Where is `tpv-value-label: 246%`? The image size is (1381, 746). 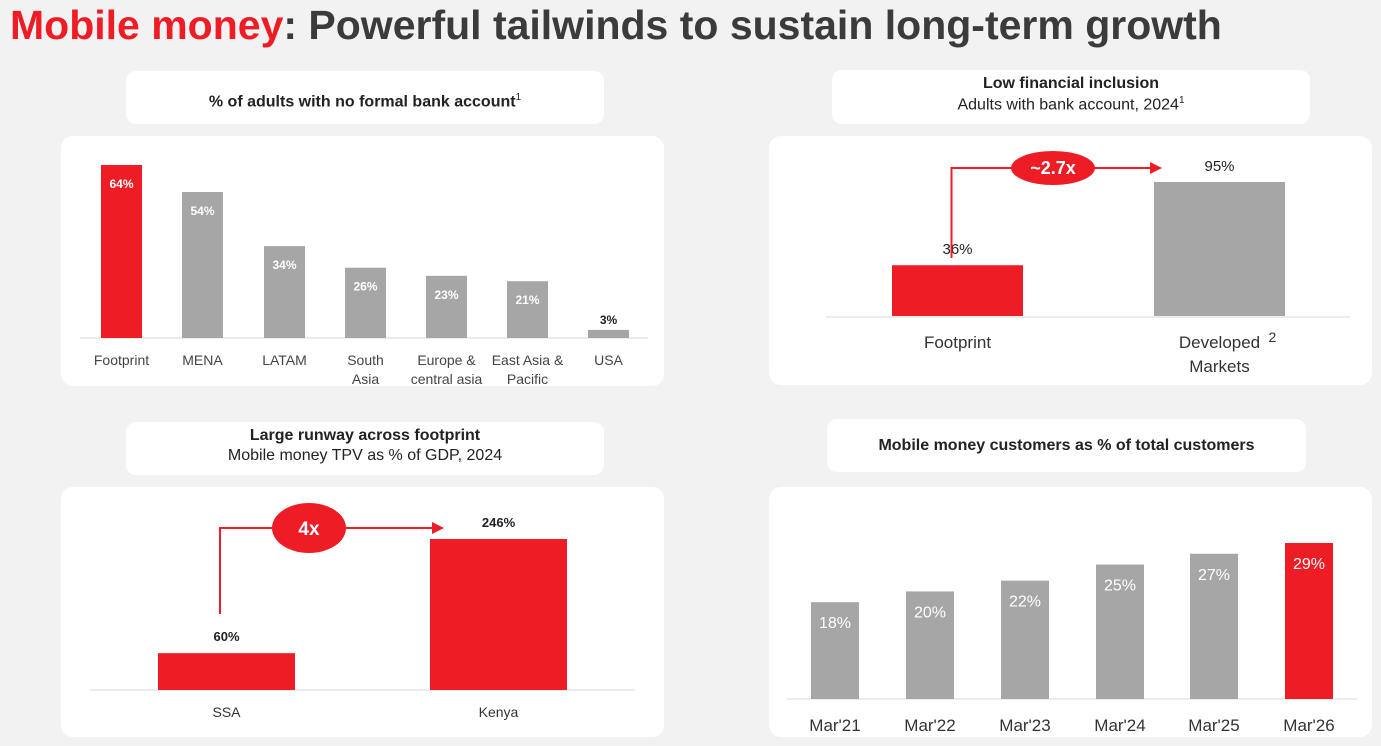 tpv-value-label: 246% is located at coordinates (499, 522).